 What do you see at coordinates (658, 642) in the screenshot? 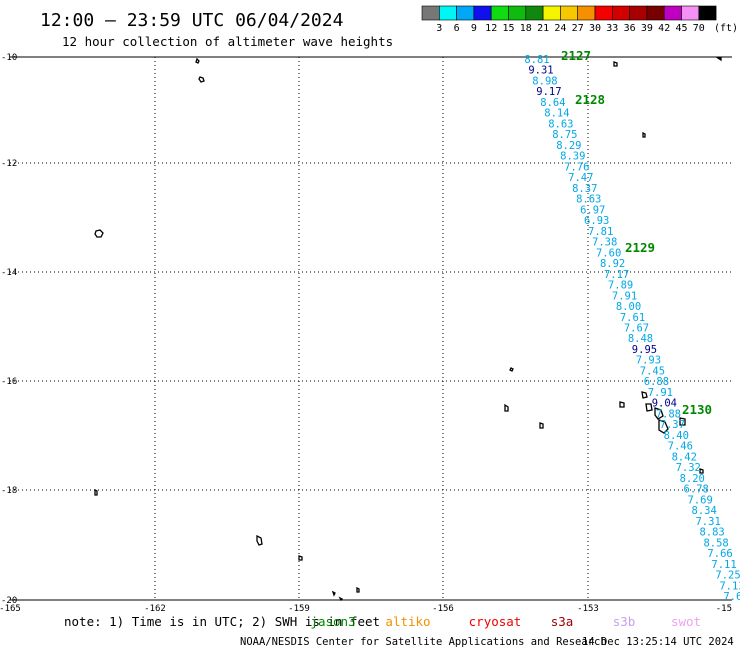
I see `footer-timestamp: 14 Dec 13:25:14 UTC 2024` at bounding box center [658, 642].